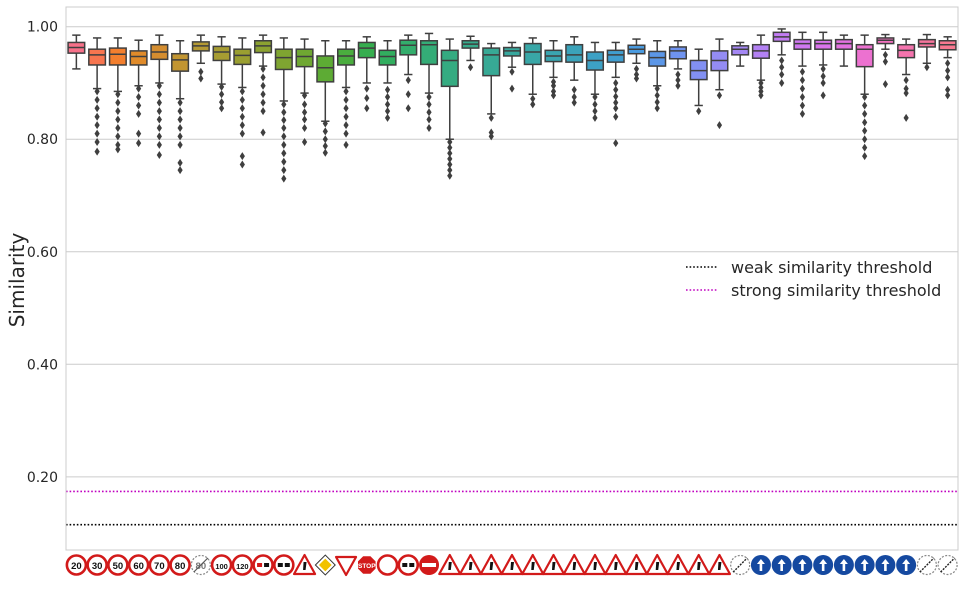  I want to click on y-axis-label: Similarity, so click(17, 280).